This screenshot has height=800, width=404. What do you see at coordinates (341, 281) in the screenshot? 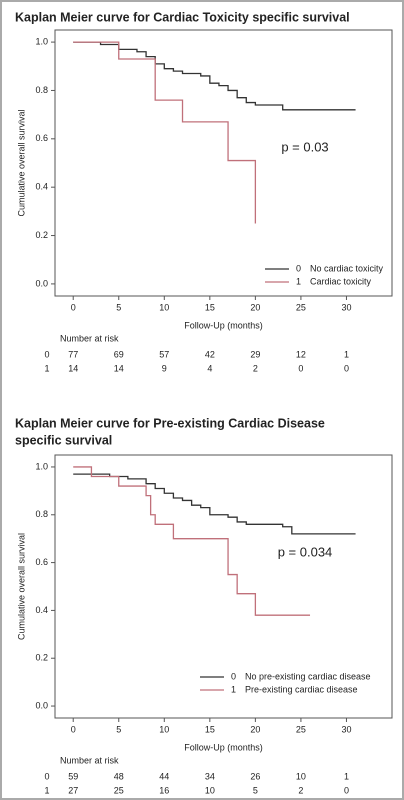
I see `legend-label: Cardiac toxicity` at bounding box center [341, 281].